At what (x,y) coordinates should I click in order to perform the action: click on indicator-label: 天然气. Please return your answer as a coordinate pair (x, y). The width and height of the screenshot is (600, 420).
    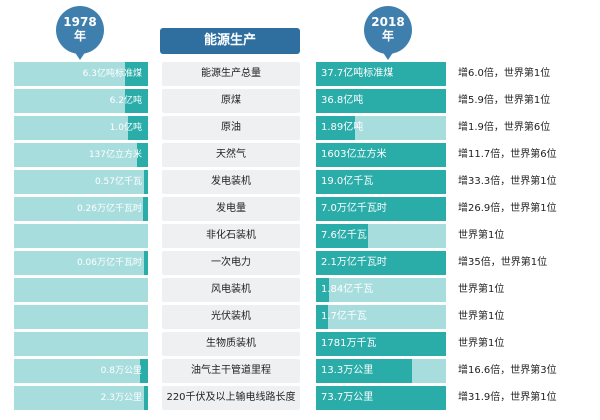
    Looking at the image, I should click on (231, 155).